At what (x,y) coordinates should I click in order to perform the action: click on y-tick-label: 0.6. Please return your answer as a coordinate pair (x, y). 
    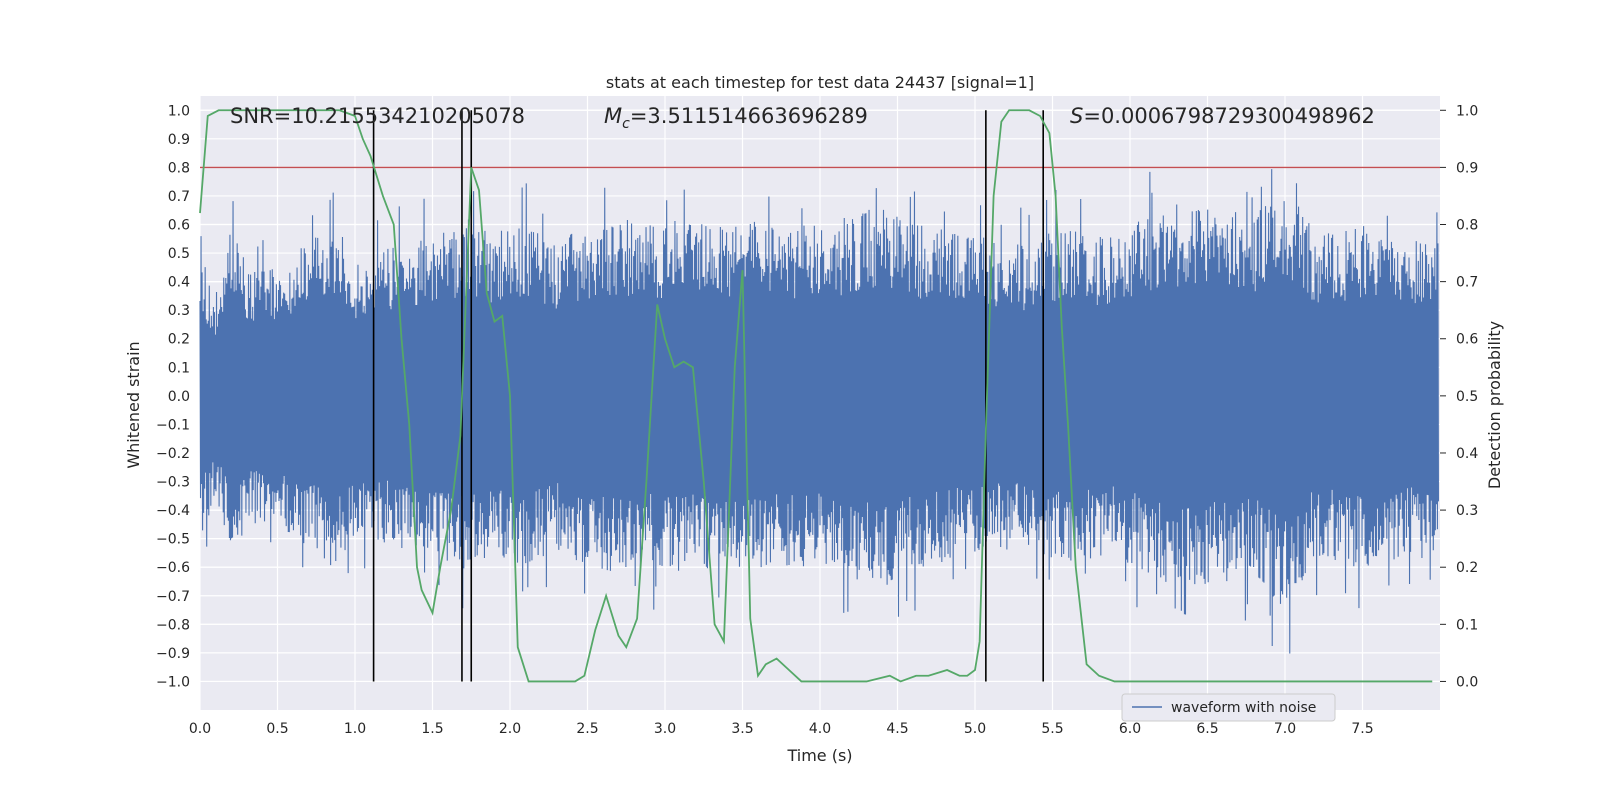
    Looking at the image, I should click on (179, 226).